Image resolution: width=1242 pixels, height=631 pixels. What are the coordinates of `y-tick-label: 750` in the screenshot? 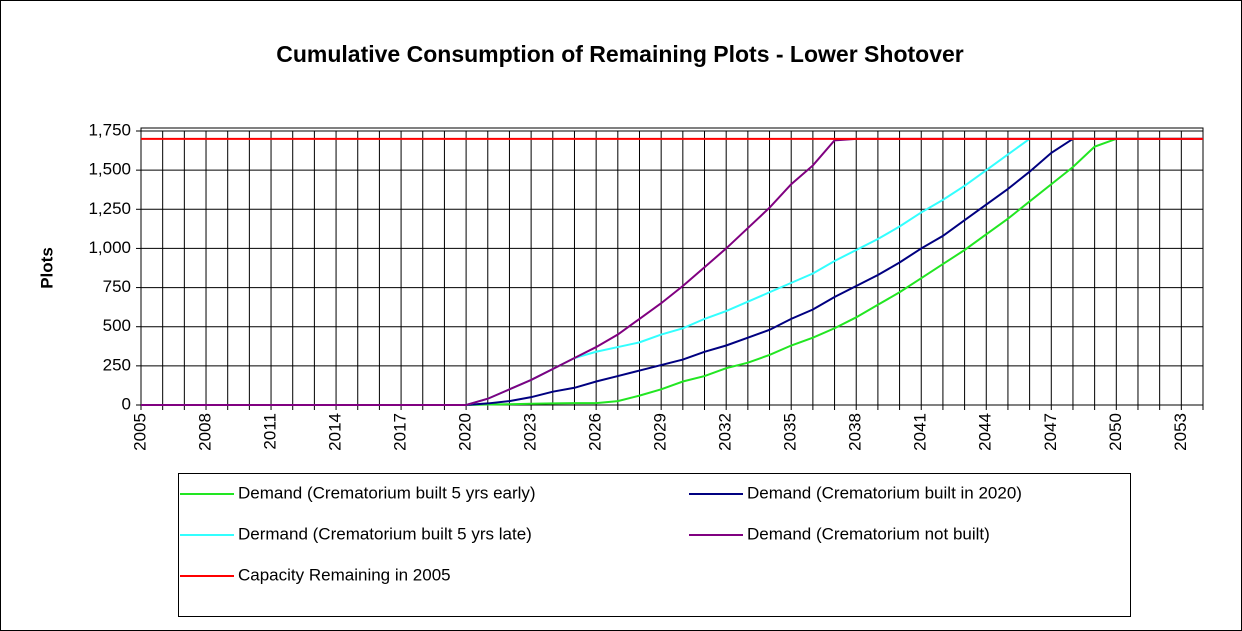 It's located at (117, 286).